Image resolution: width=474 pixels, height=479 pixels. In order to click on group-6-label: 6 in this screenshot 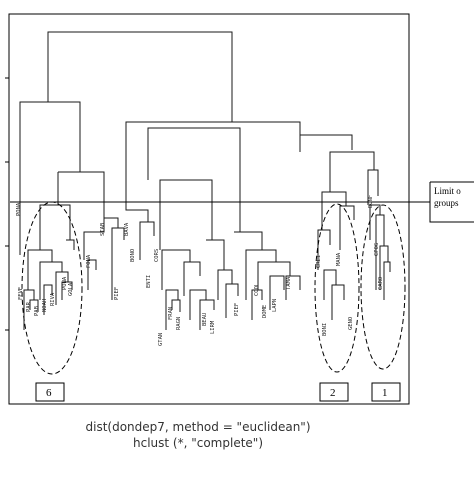, I will do `click(49, 393)`.